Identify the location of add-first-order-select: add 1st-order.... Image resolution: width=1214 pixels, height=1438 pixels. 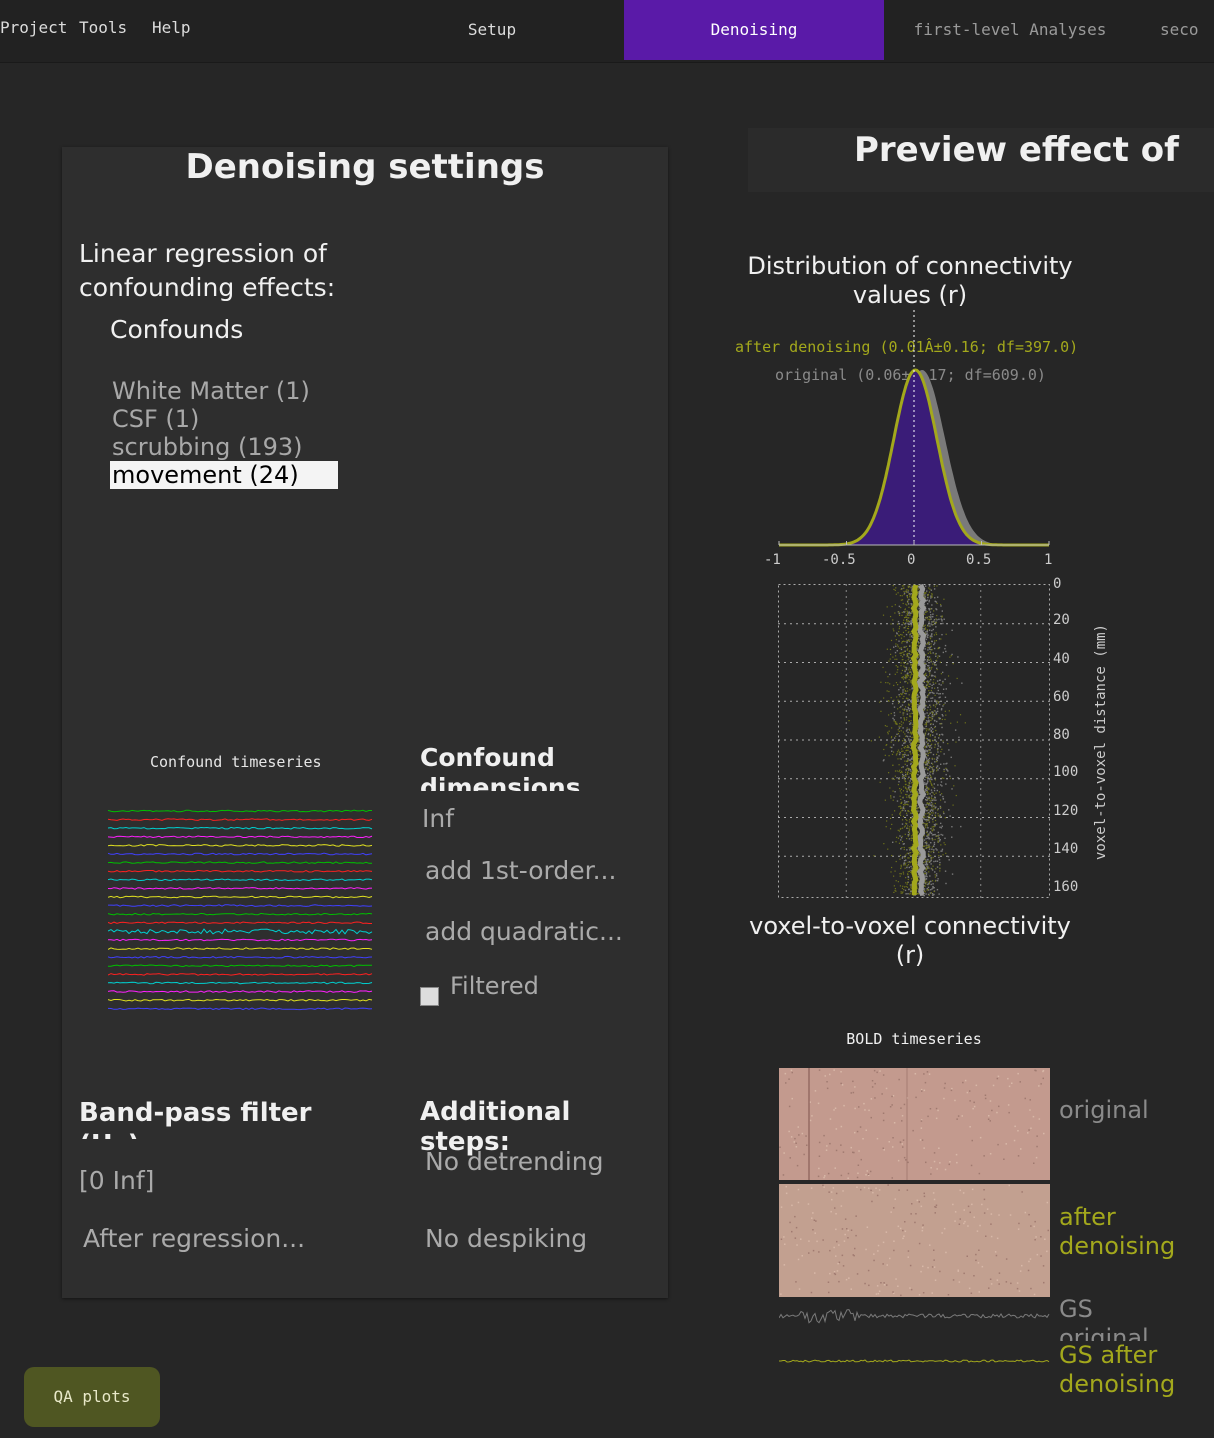
(521, 870).